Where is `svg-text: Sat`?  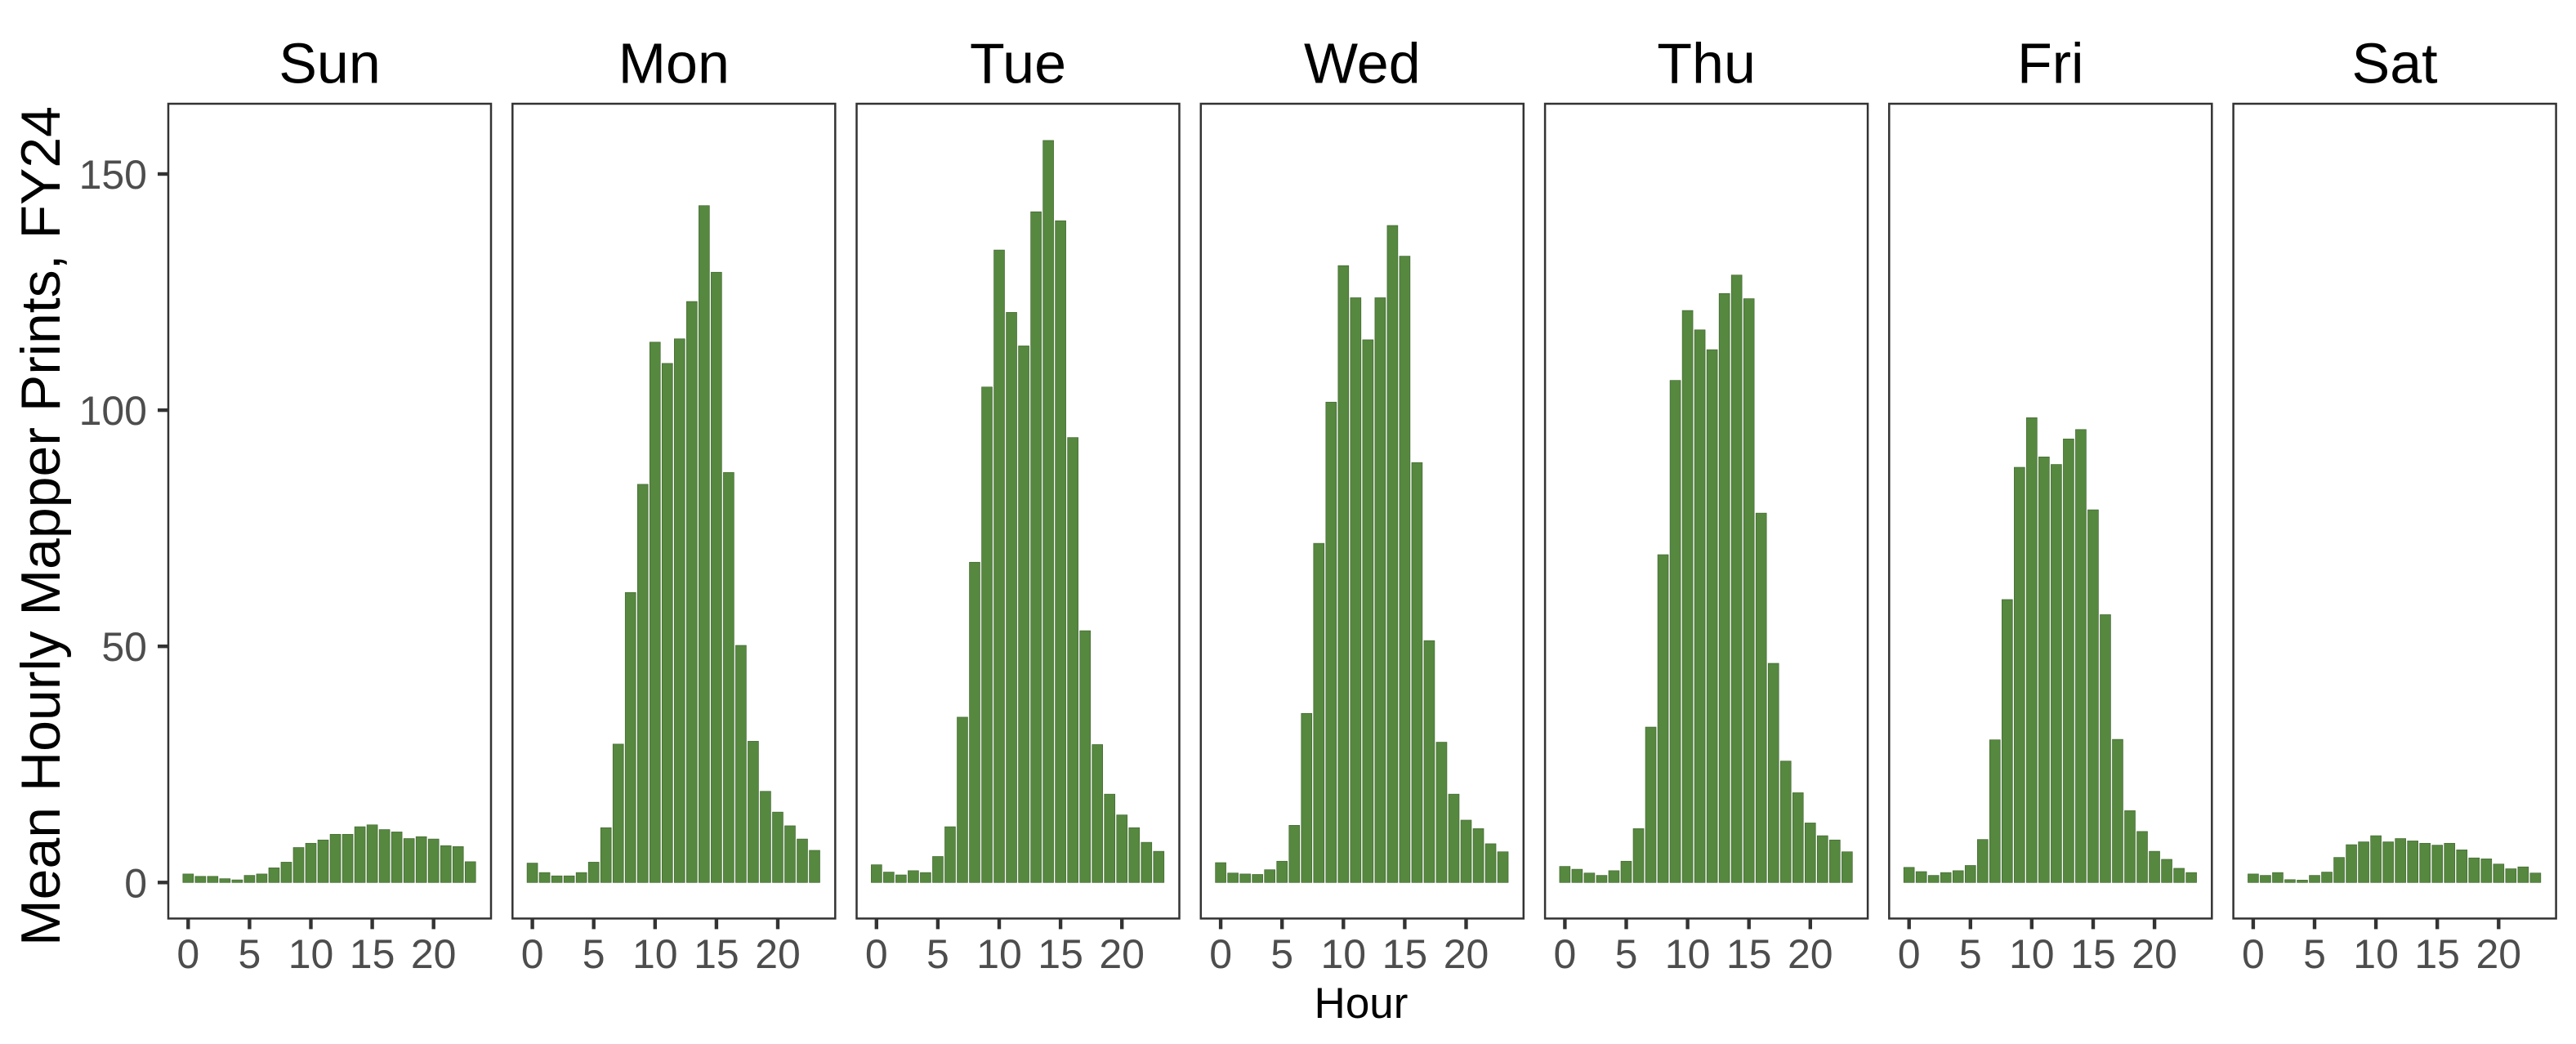
svg-text: Sat is located at coordinates (2395, 64).